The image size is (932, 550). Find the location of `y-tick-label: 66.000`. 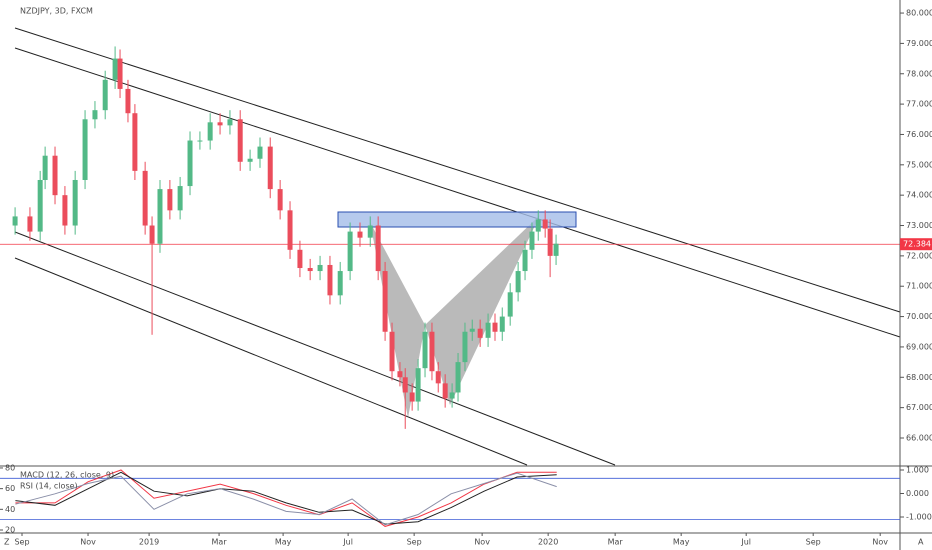

y-tick-label: 66.000 is located at coordinates (919, 437).